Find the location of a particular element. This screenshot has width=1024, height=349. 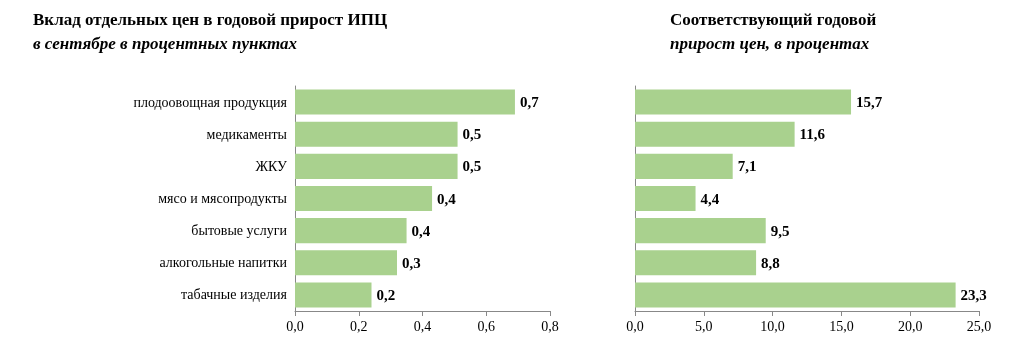

chart-title: Соответствующий годовой is located at coordinates (773, 19).